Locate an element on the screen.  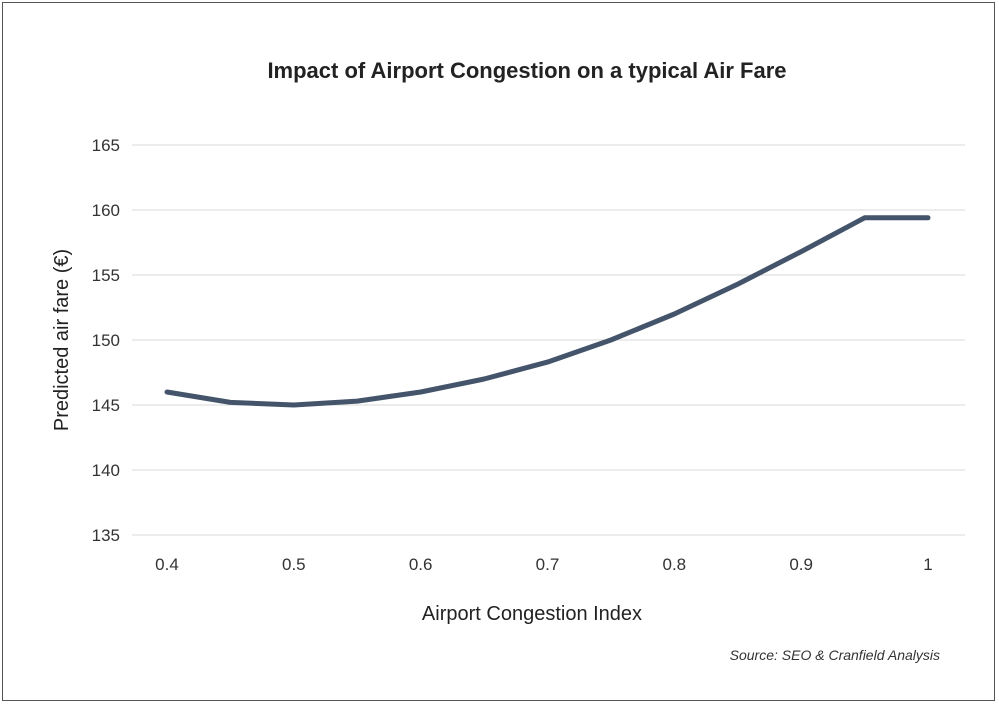
y-tick-label: 140 is located at coordinates (106, 470).